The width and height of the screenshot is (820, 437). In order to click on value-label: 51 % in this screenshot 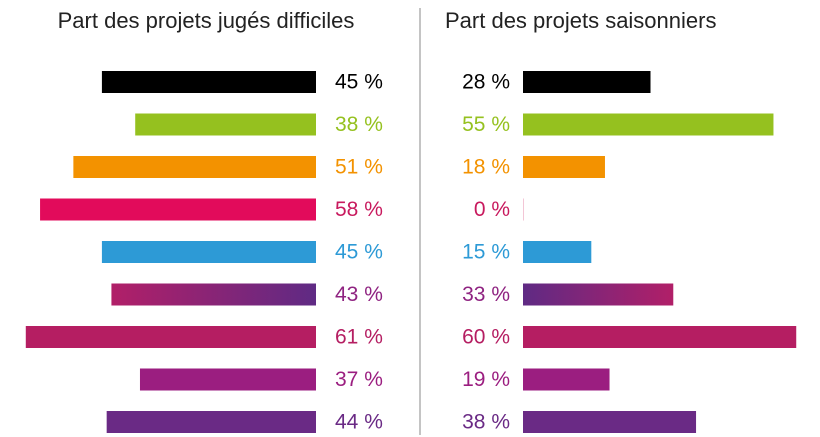, I will do `click(359, 167)`.